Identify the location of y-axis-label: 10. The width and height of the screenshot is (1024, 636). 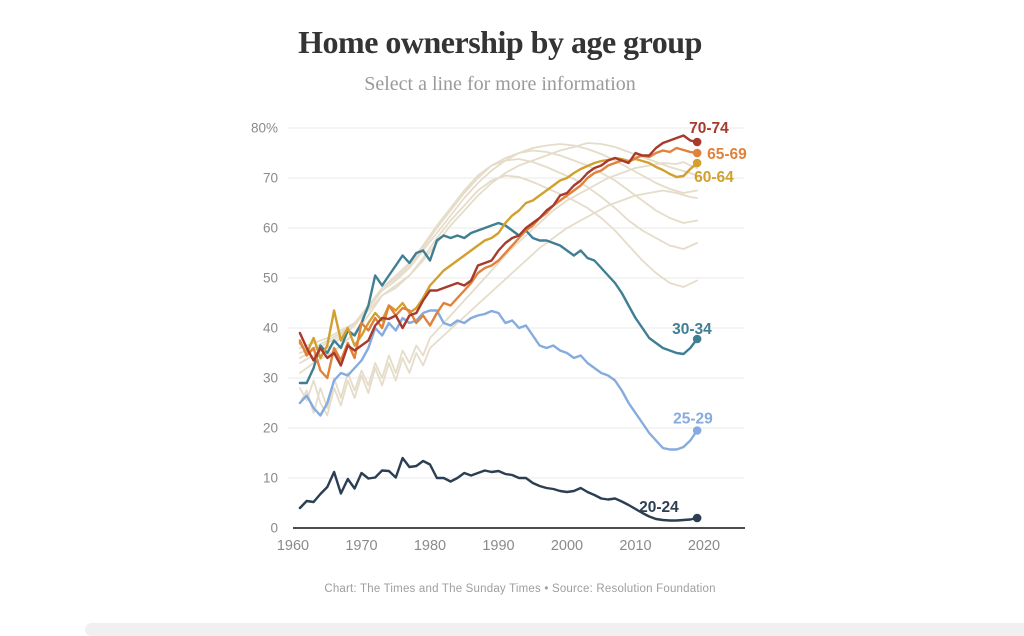
(270, 478).